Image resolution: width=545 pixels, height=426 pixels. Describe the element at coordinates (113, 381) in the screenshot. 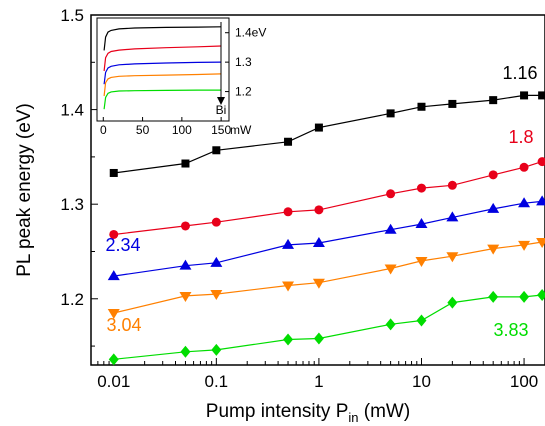

I see `x-tick-label: 0.01` at that location.